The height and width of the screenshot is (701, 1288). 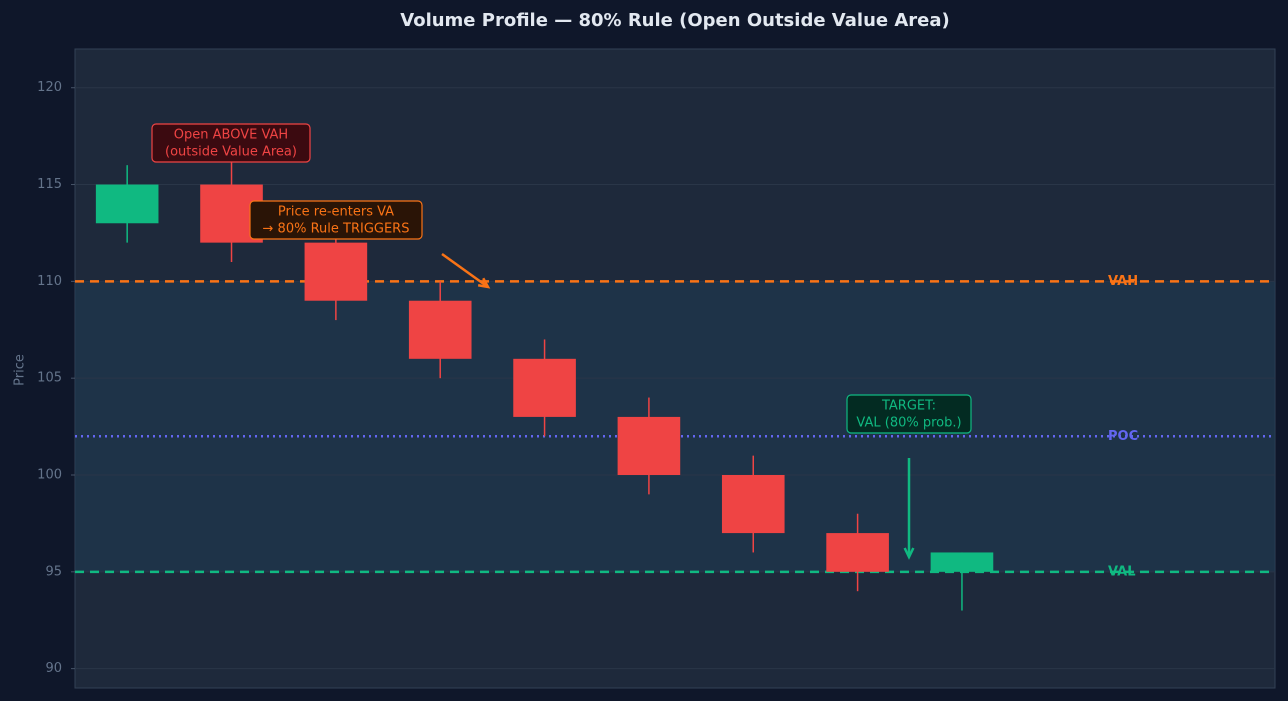 What do you see at coordinates (336, 212) in the screenshot?
I see `annotation-text: Price re-enters VA` at bounding box center [336, 212].